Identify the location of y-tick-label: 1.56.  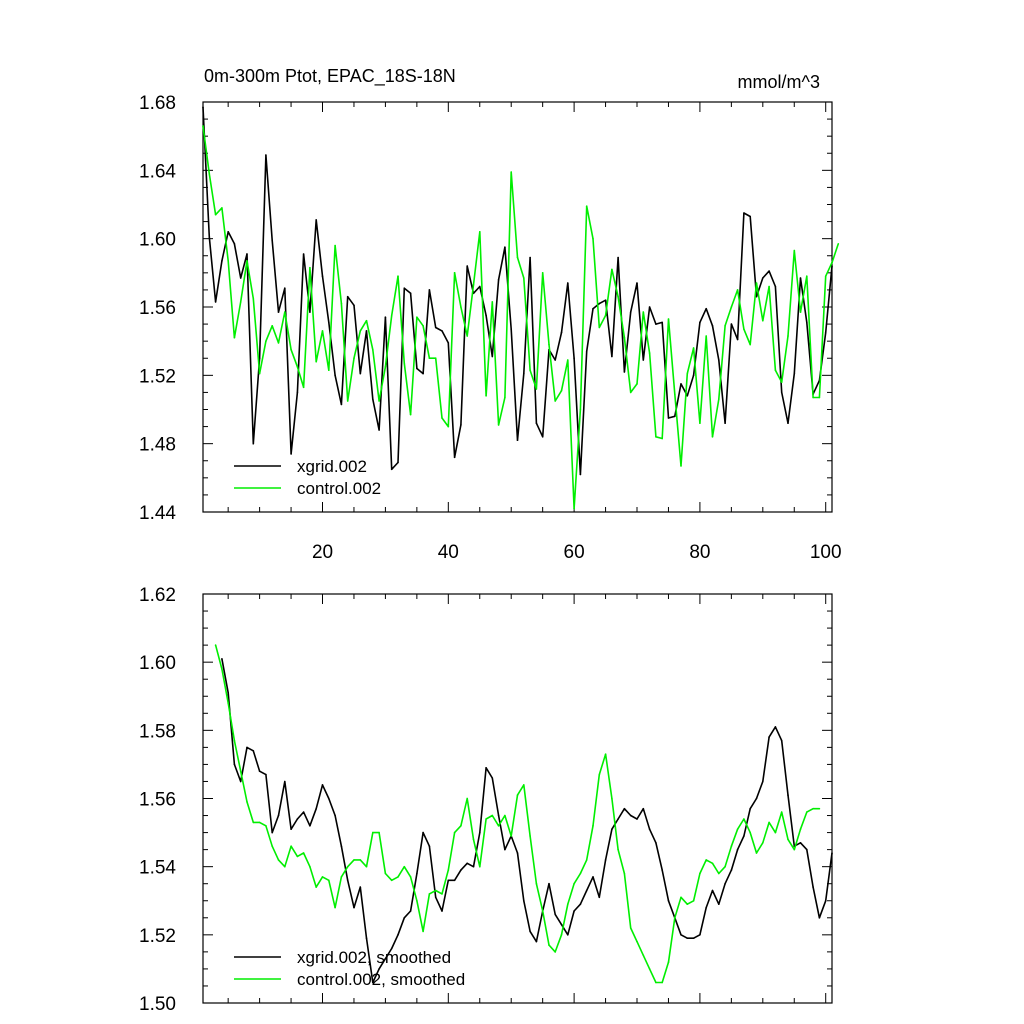
(157, 800).